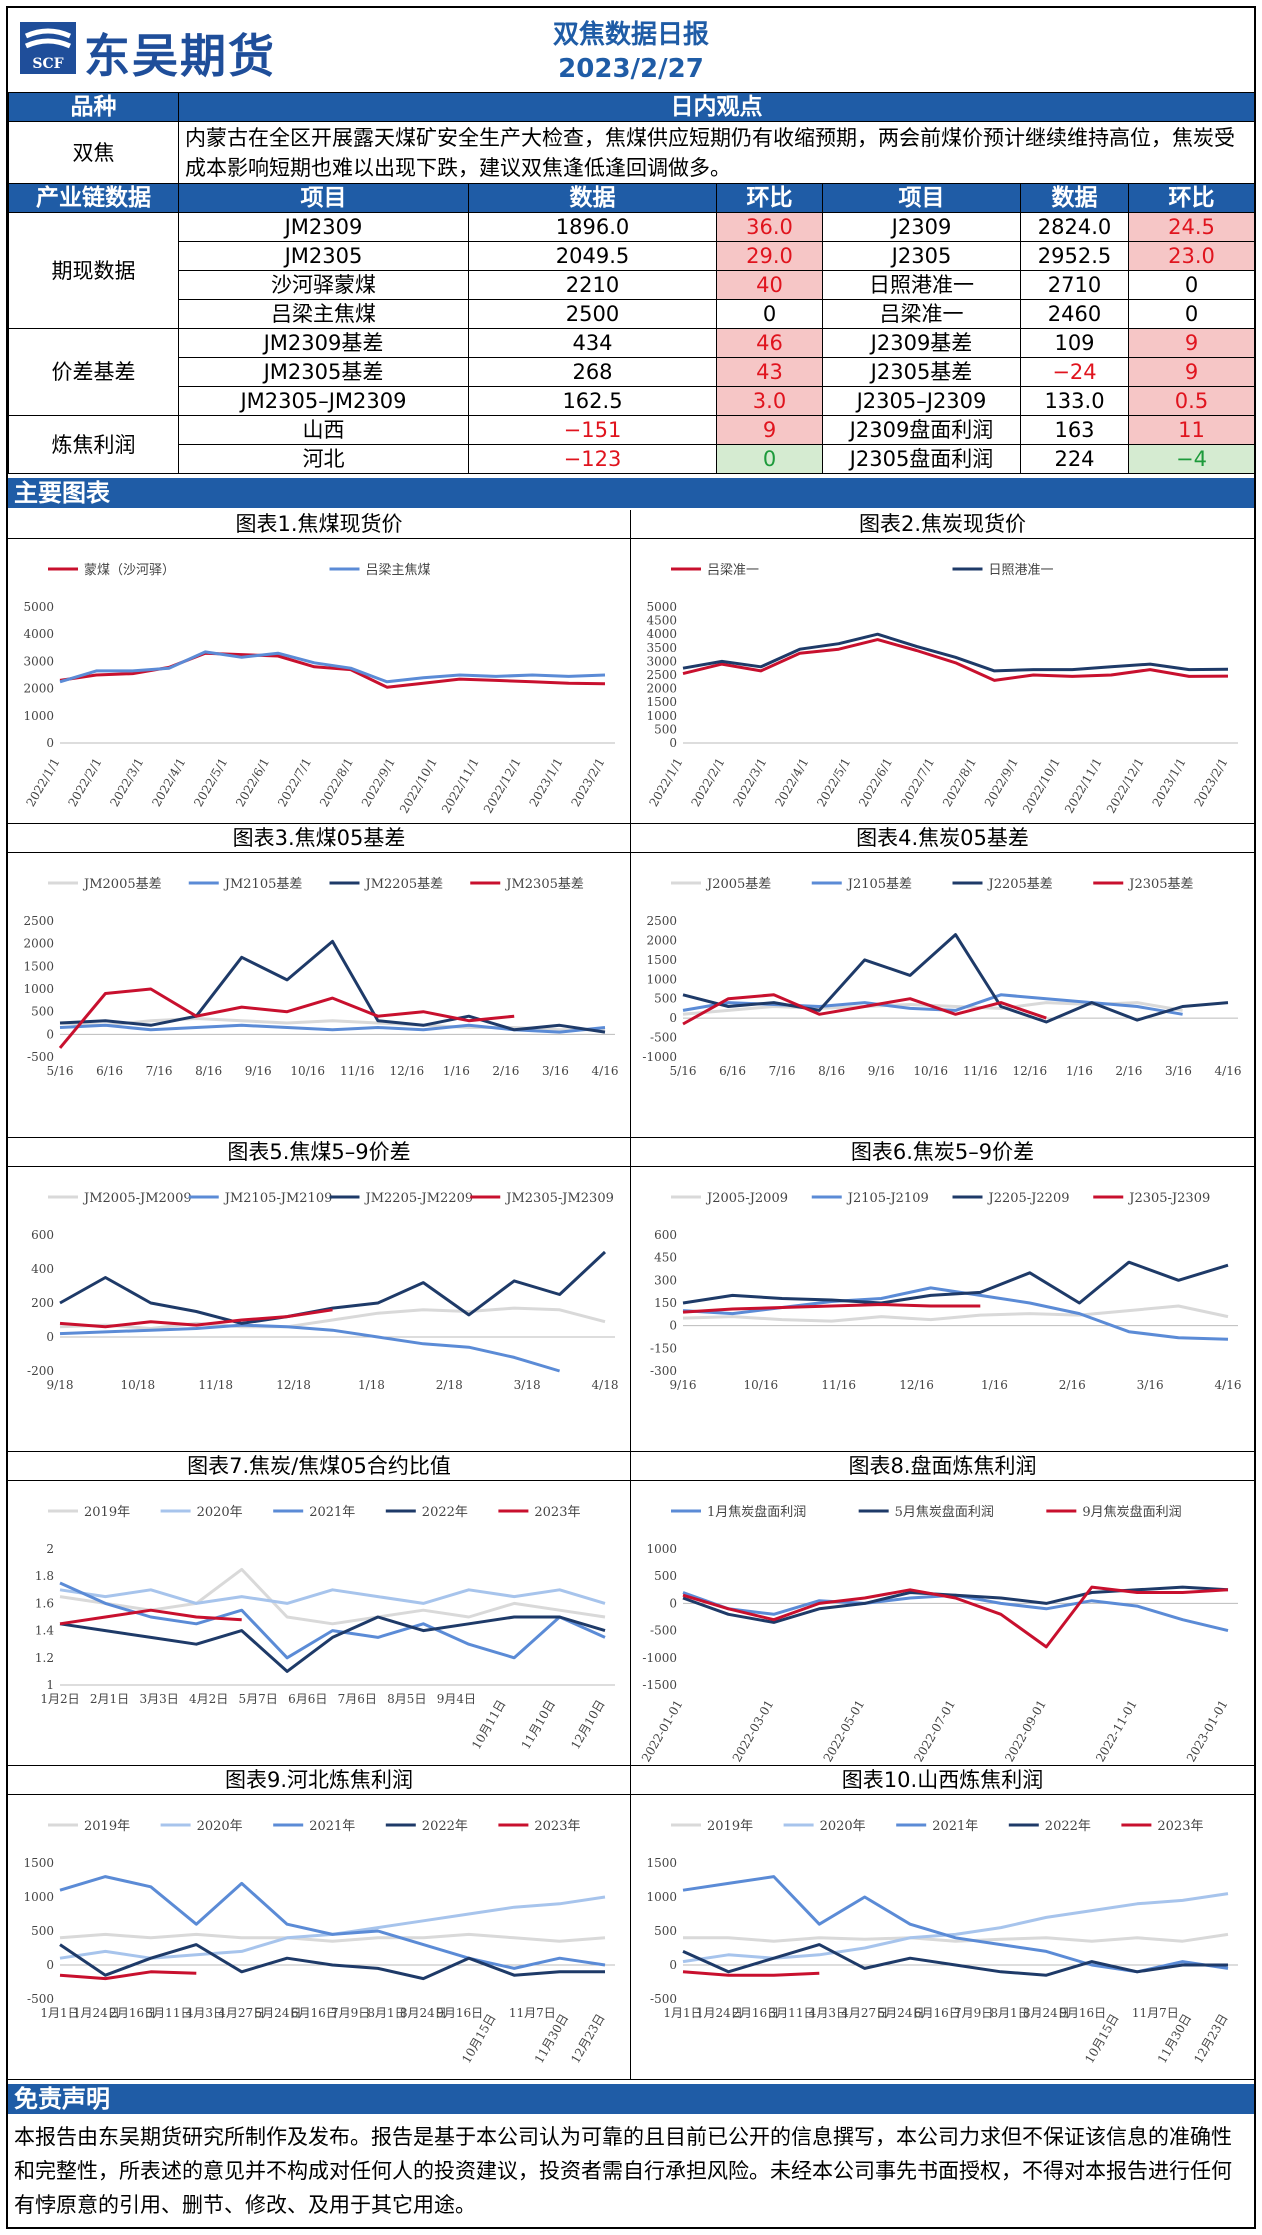  I want to click on chart-title: 图表5.焦煤5–9价差, so click(319, 1152).